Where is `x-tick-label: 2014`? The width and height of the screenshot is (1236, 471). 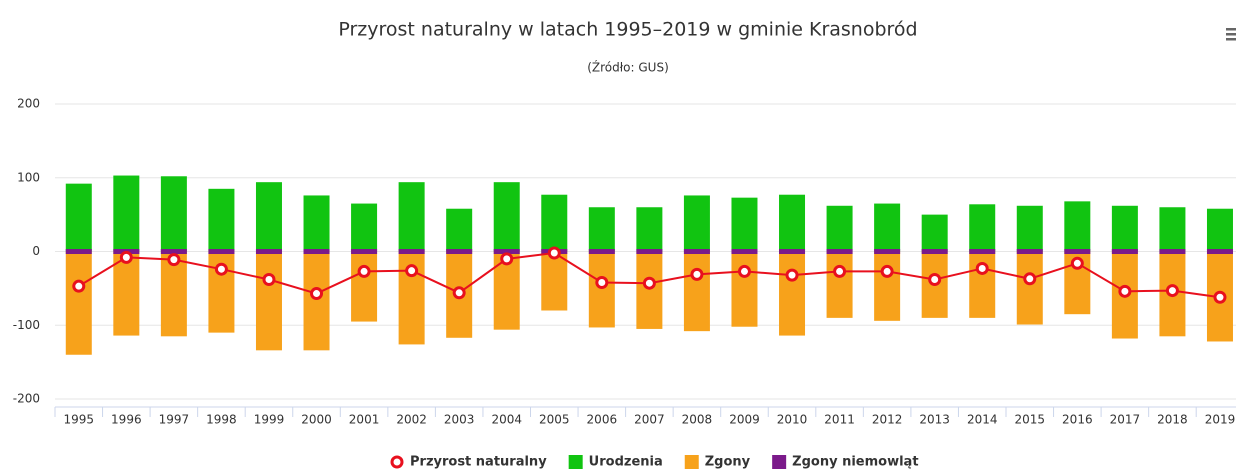 x-tick-label: 2014 is located at coordinates (982, 420).